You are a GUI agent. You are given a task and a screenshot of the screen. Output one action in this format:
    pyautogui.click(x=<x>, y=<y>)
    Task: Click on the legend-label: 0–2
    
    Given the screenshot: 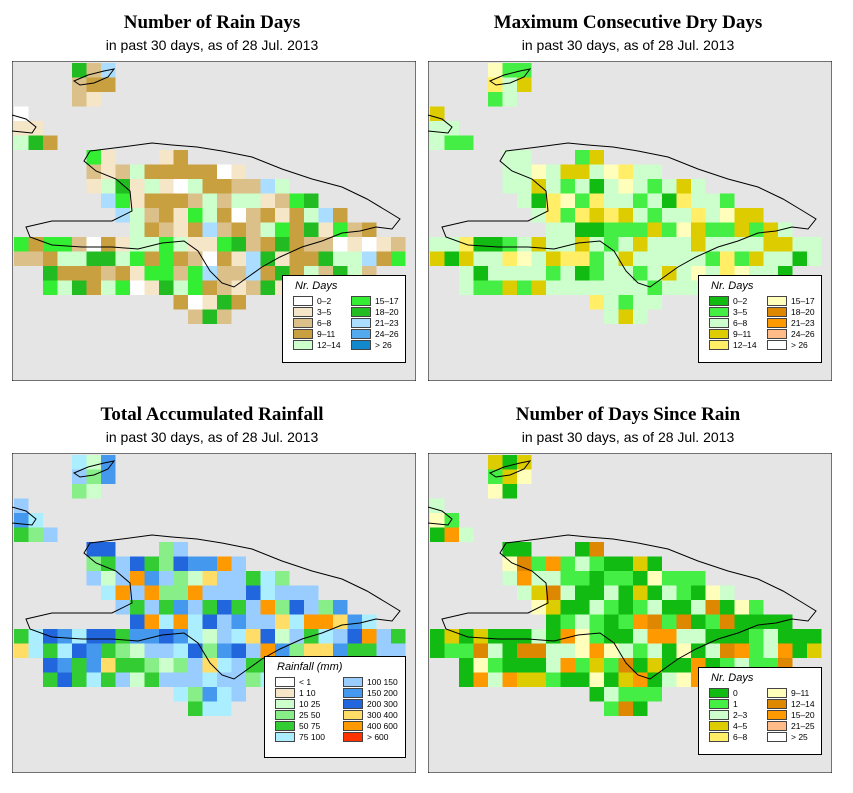 What is the action you would take?
    pyautogui.click(x=740, y=301)
    